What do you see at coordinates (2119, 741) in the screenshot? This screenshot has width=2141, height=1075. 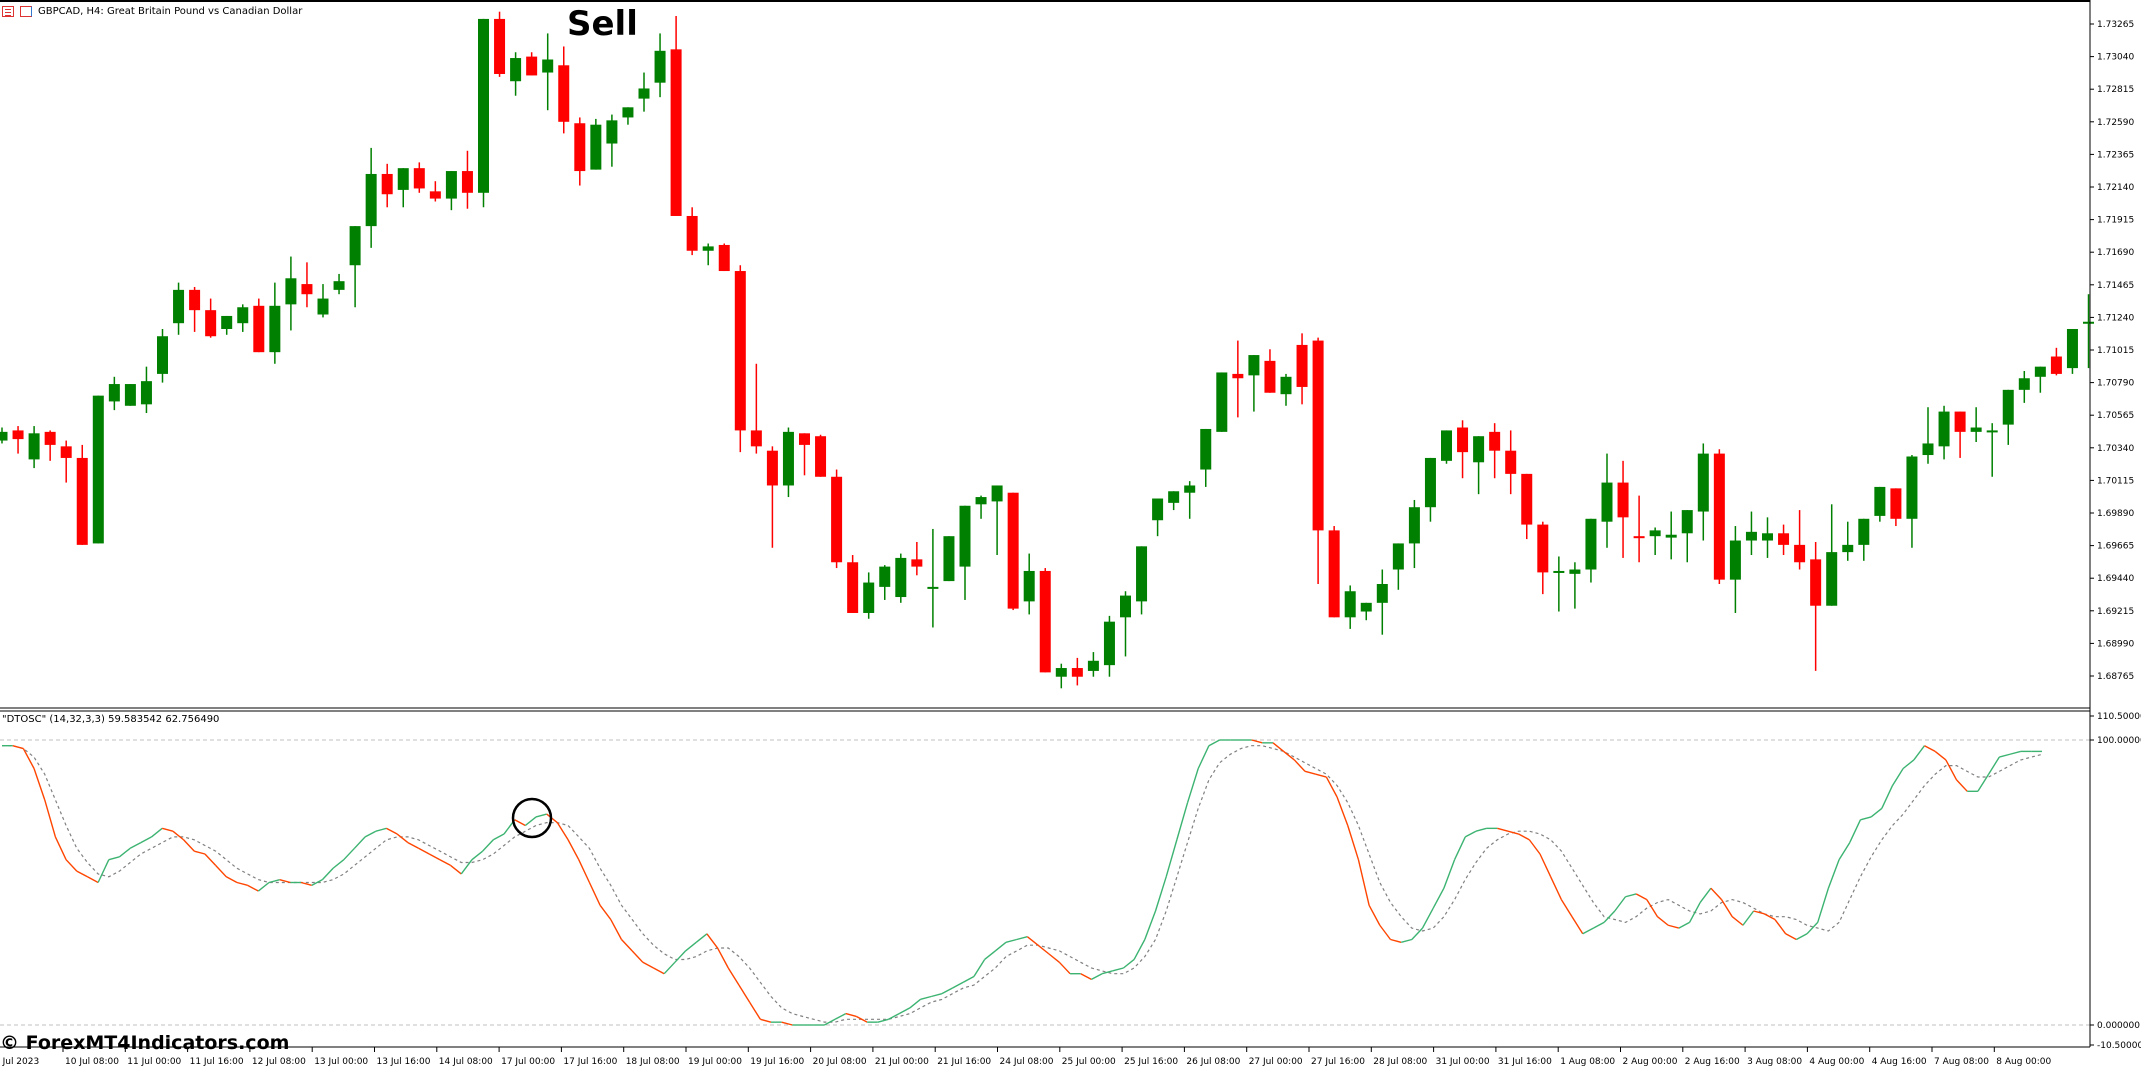 I see `svg-text: 100.000000` at bounding box center [2119, 741].